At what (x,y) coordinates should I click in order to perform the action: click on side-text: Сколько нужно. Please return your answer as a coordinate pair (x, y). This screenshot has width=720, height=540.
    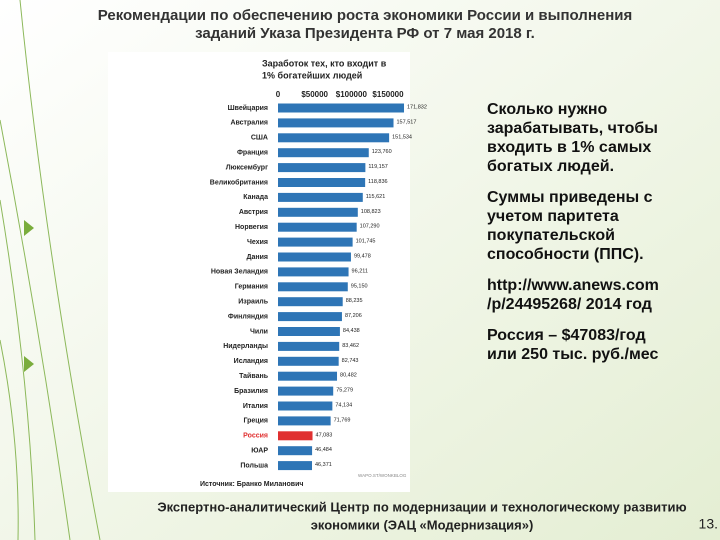
    Looking at the image, I should click on (547, 109).